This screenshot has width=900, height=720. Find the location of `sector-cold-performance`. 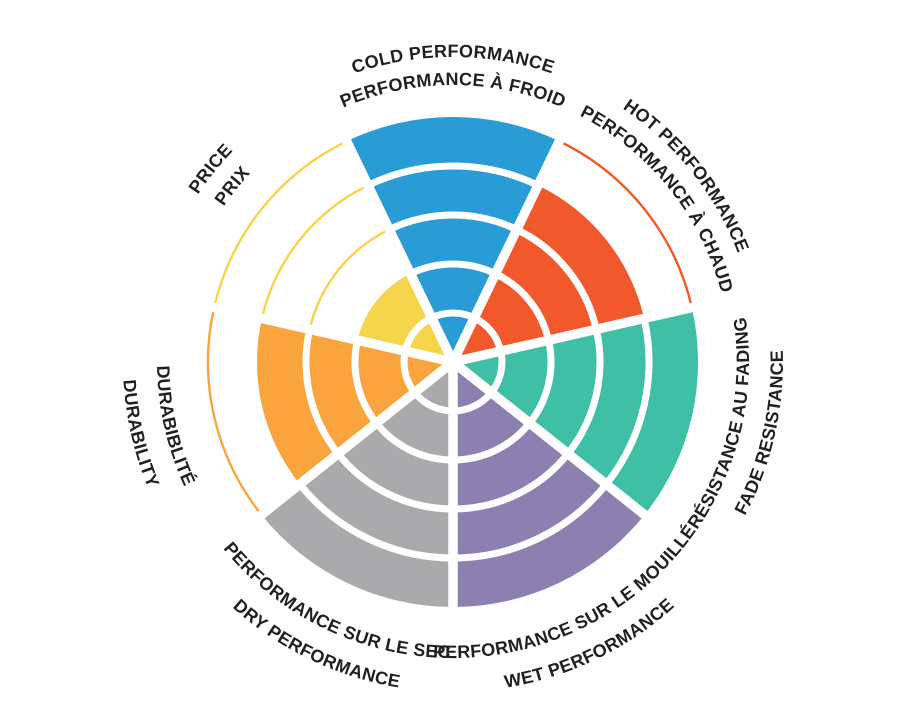

sector-cold-performance is located at coordinates (453, 239).